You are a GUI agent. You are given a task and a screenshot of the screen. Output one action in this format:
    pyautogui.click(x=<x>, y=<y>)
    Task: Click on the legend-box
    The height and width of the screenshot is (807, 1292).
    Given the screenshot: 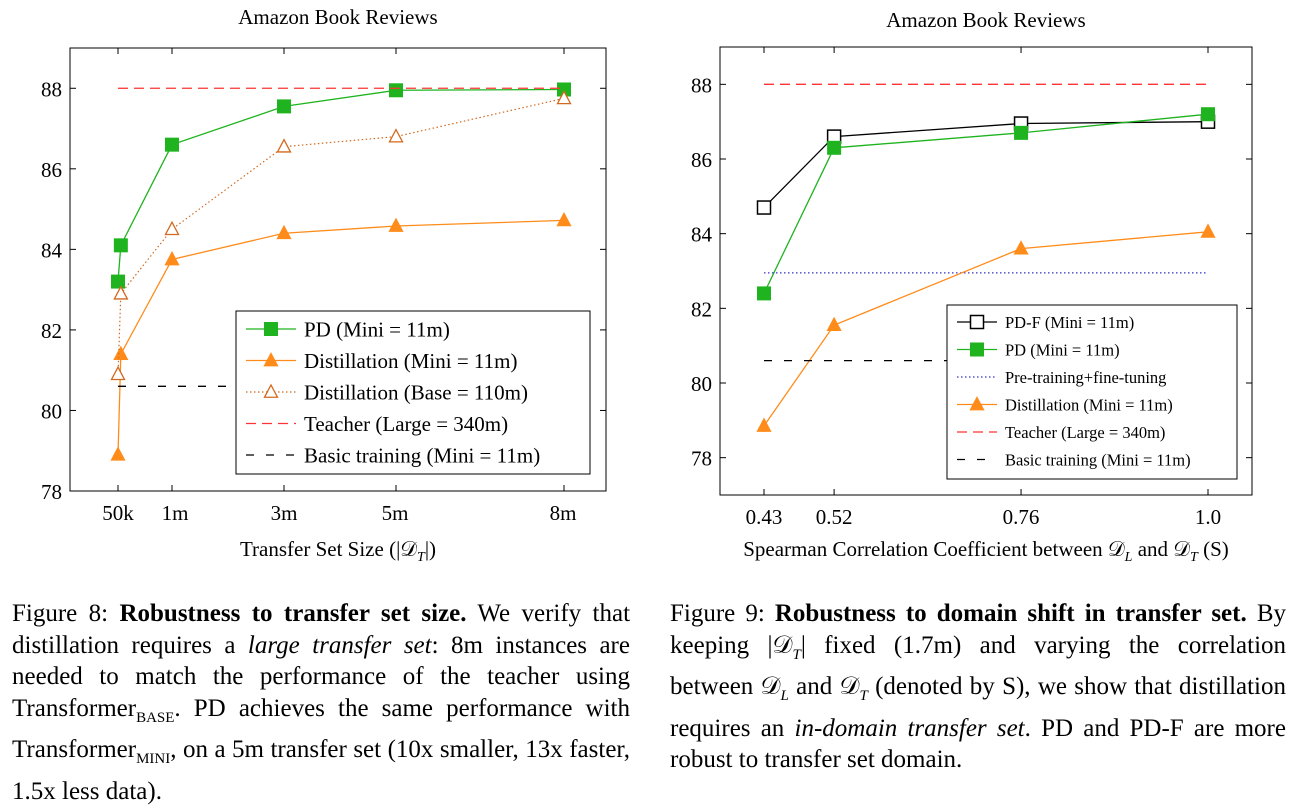 What is the action you would take?
    pyautogui.click(x=1092, y=392)
    